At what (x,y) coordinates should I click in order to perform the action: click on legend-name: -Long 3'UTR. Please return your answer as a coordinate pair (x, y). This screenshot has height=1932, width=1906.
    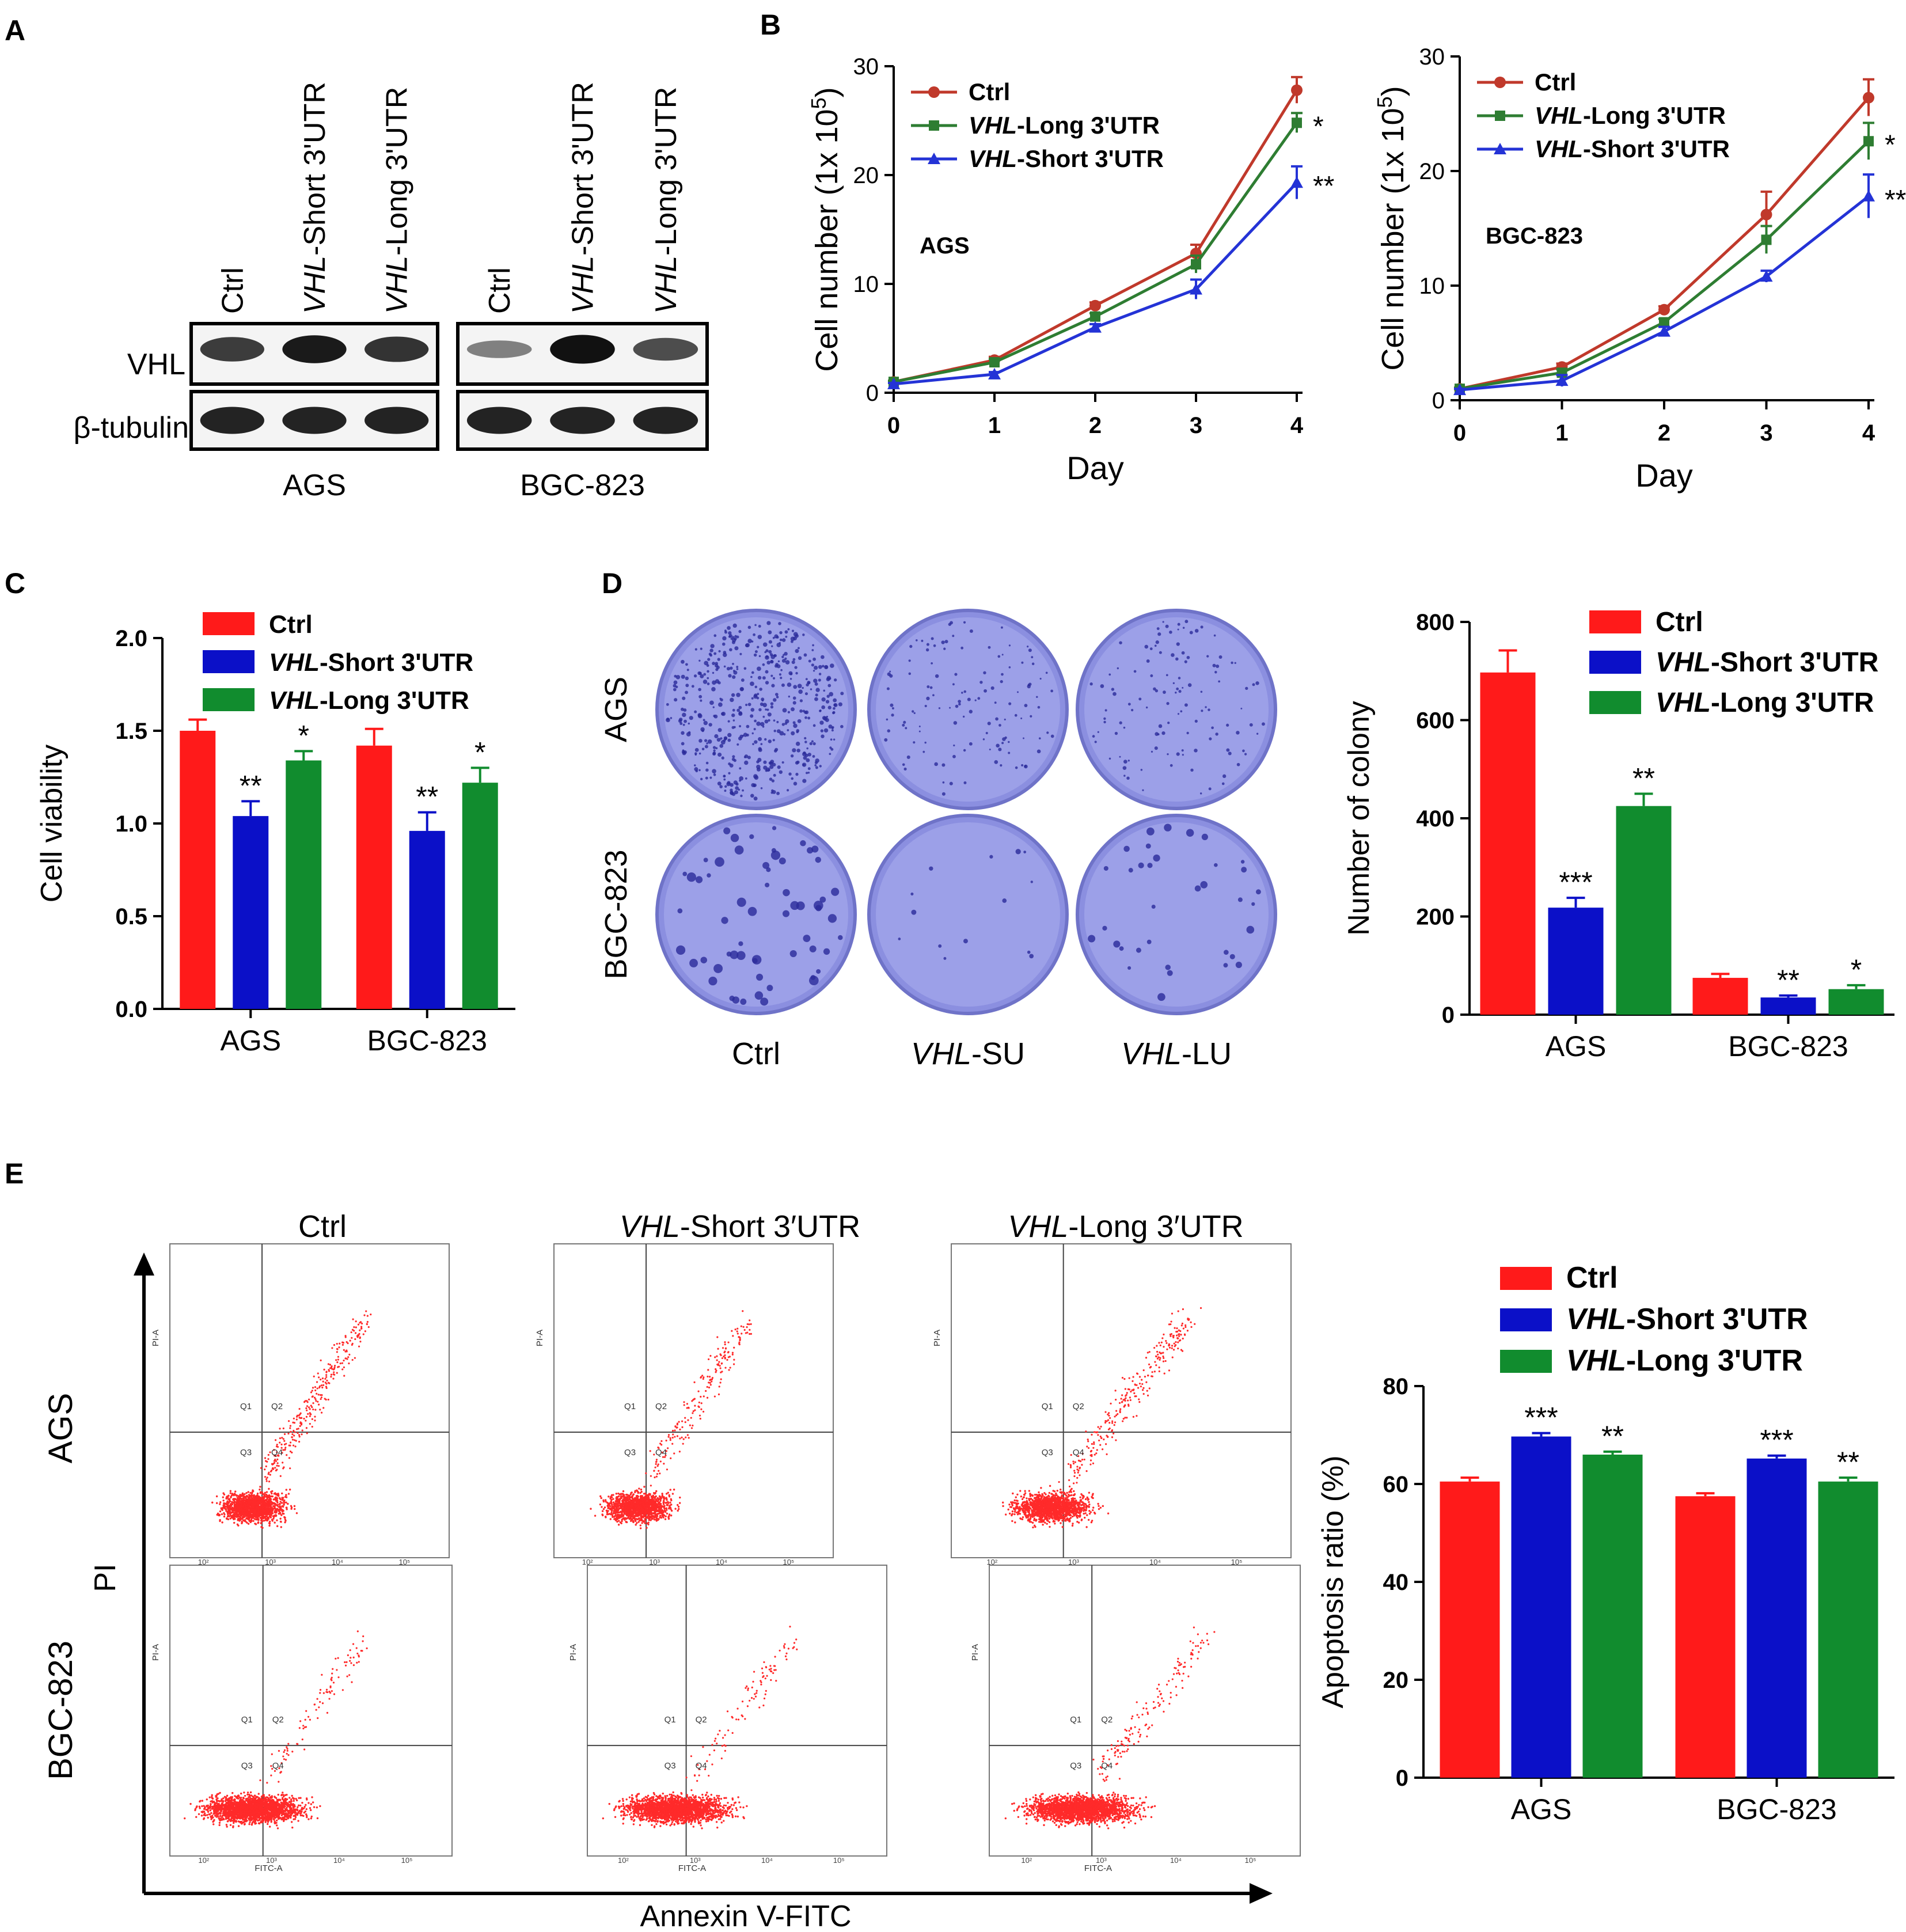
    Looking at the image, I should click on (1714, 1360).